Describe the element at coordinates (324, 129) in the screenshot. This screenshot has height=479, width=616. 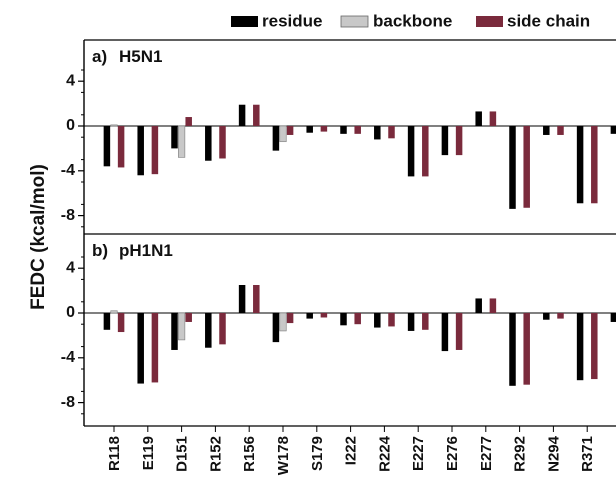
I see `bar-side-chain-S179` at that location.